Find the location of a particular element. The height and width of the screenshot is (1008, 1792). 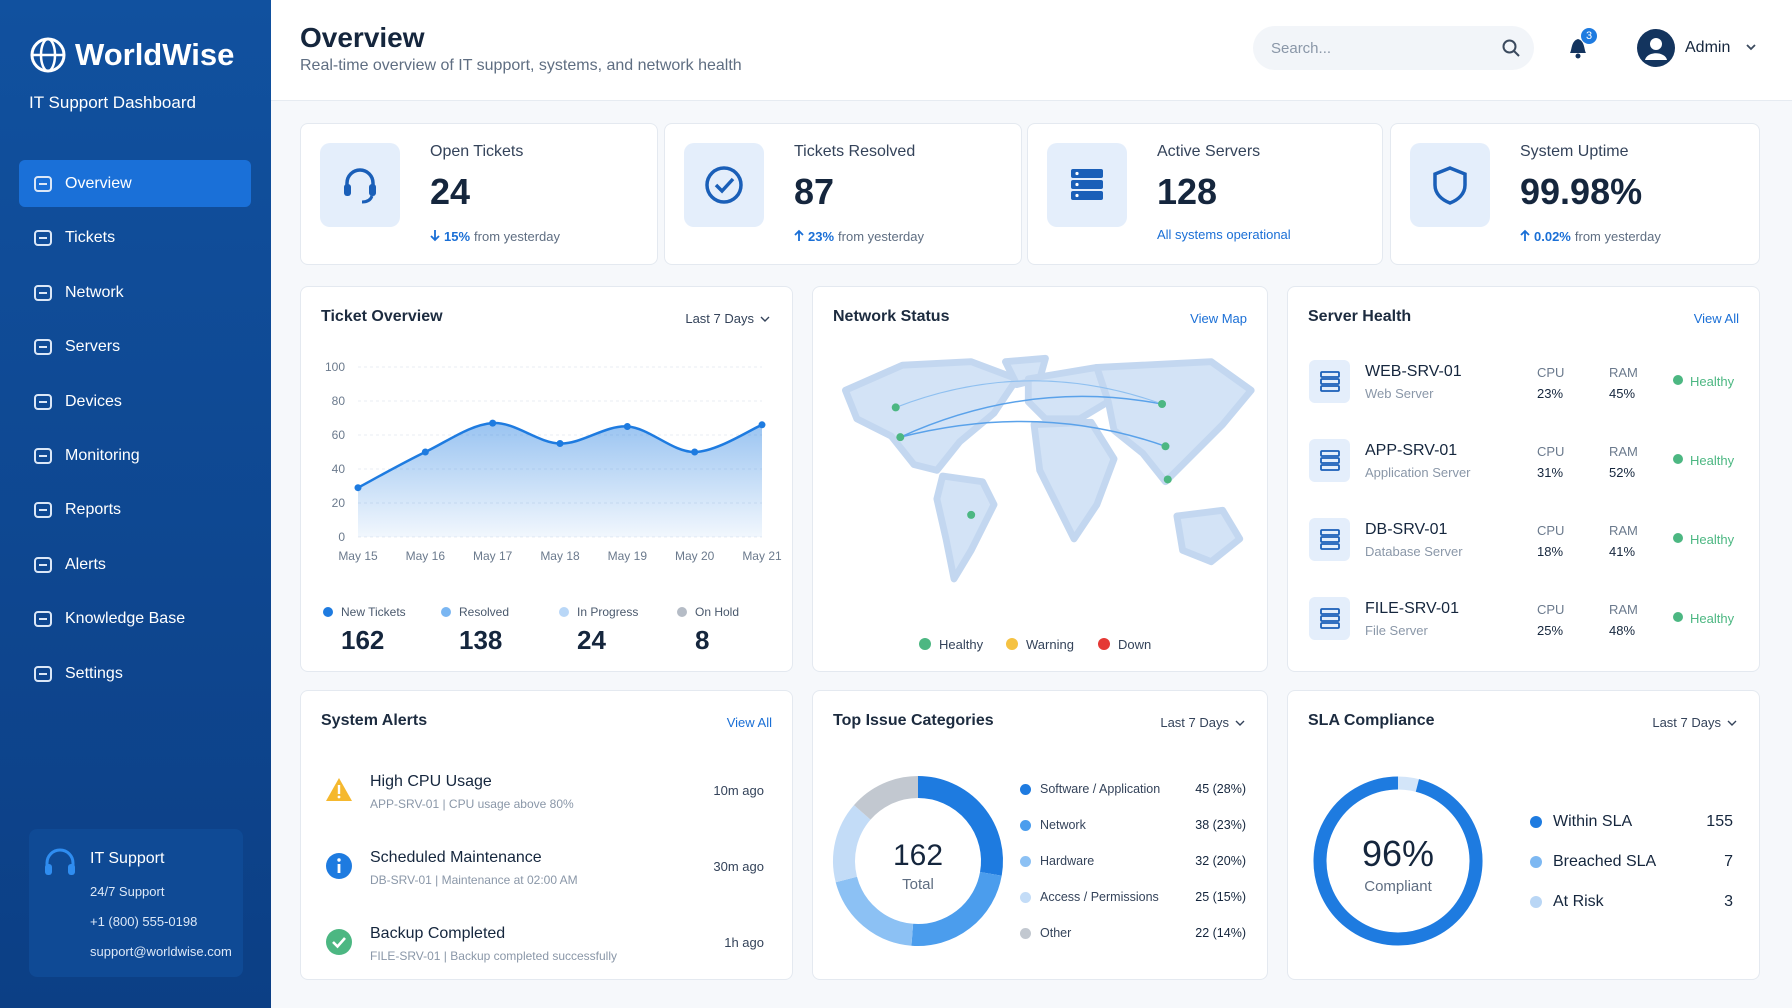

nav-item: Tickets is located at coordinates (135, 237).